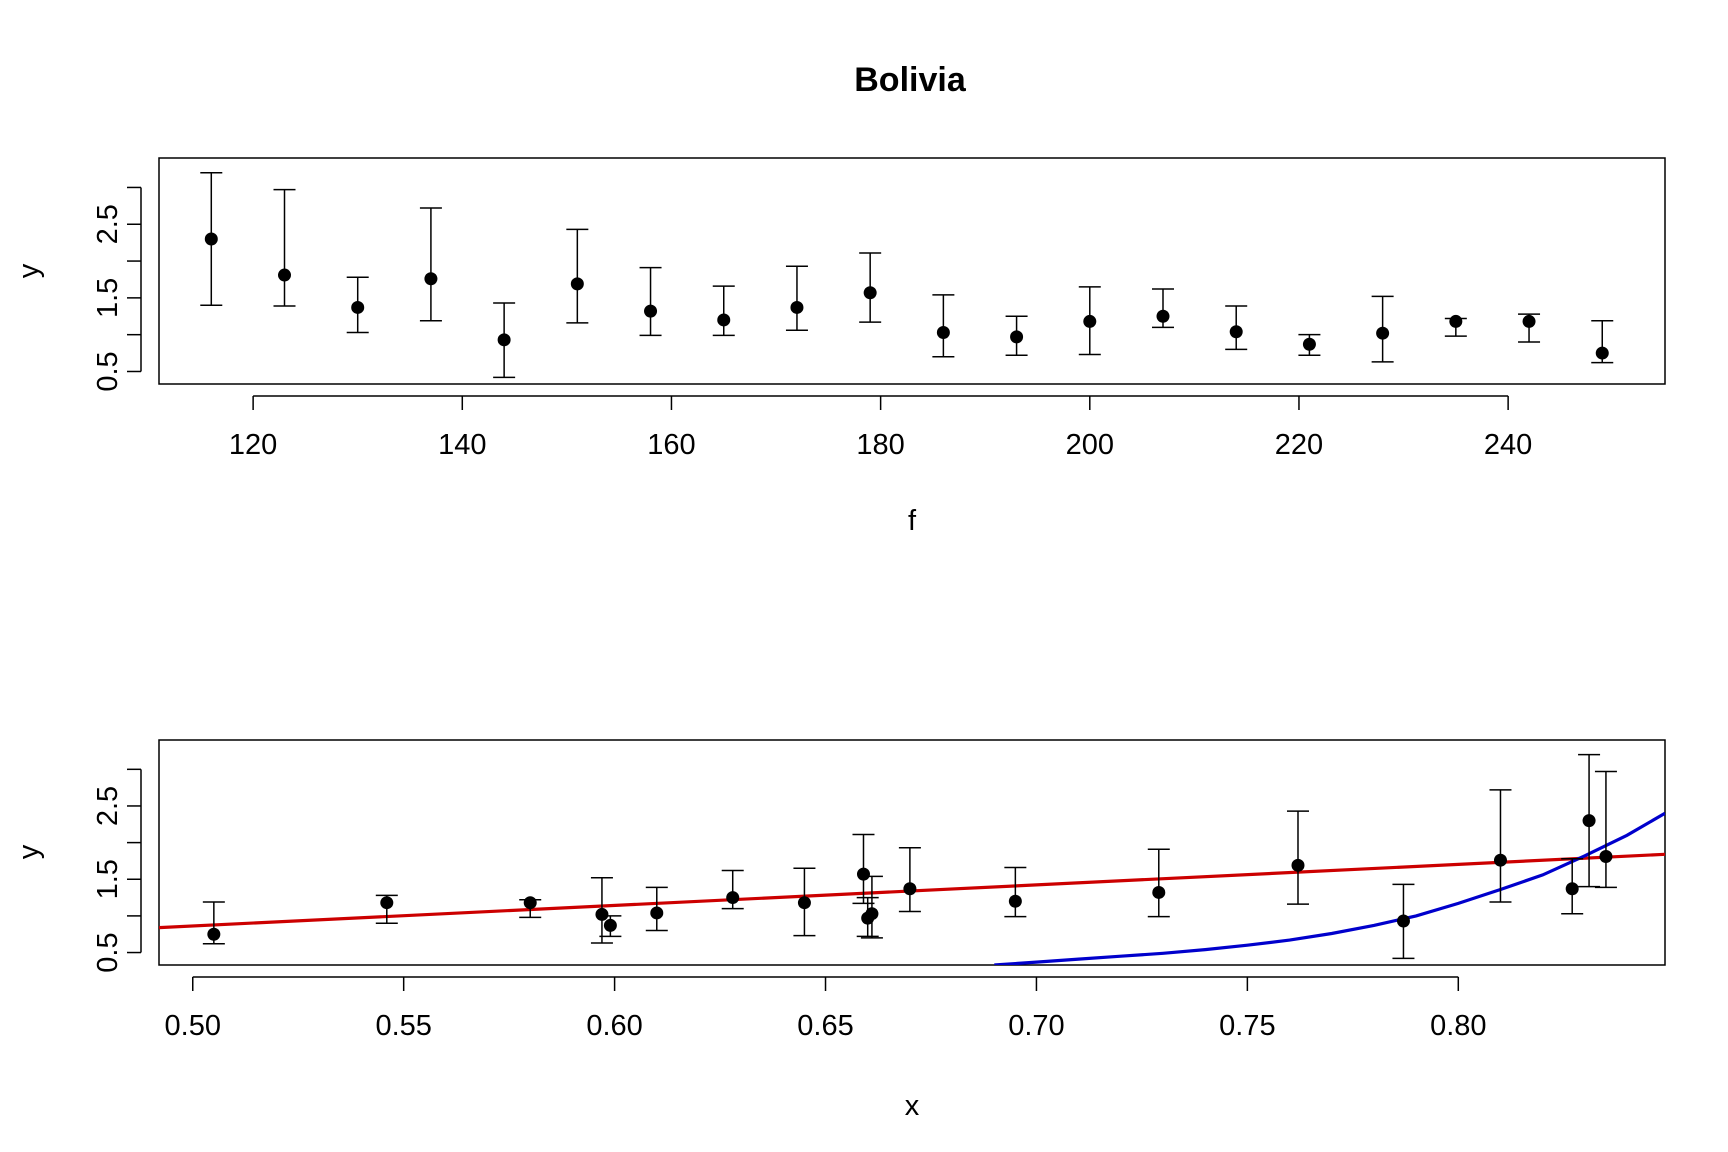 The image size is (1728, 1152). Describe the element at coordinates (614, 1026) in the screenshot. I see `x-tick-label: 0.60` at that location.